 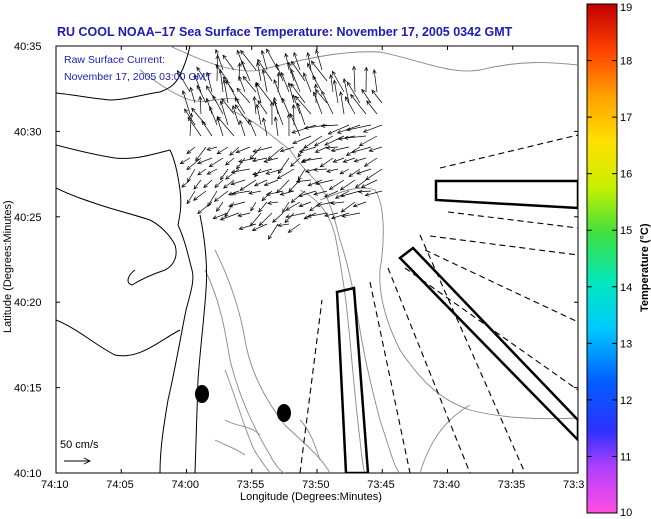 I want to click on x-tick-label: 73:3, so click(x=573, y=485).